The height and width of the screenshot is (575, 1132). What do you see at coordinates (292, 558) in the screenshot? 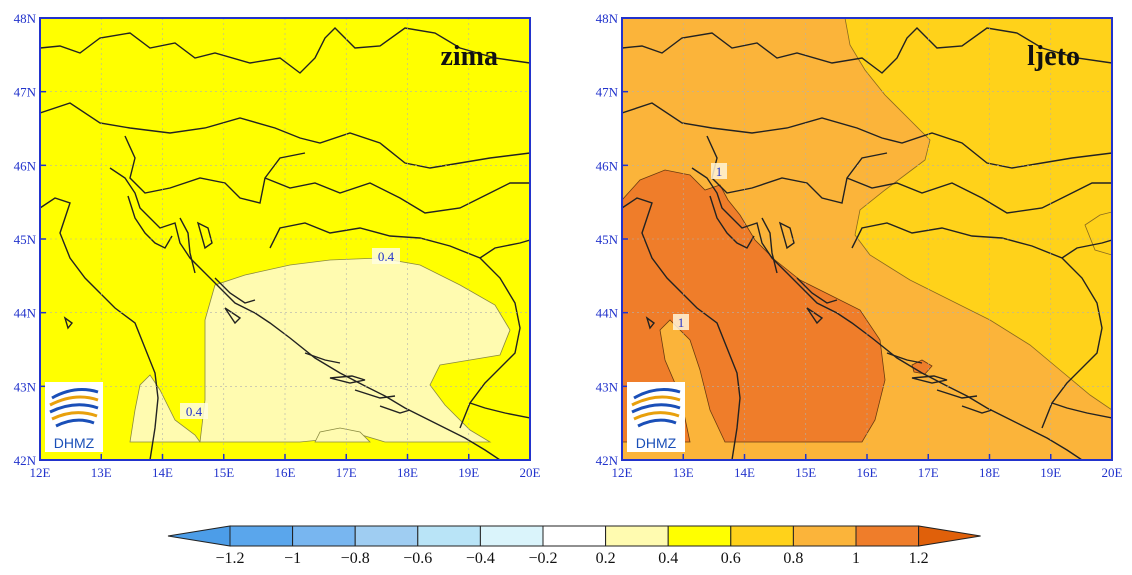
I see `colorbar-tick-label: −1` at bounding box center [292, 558].